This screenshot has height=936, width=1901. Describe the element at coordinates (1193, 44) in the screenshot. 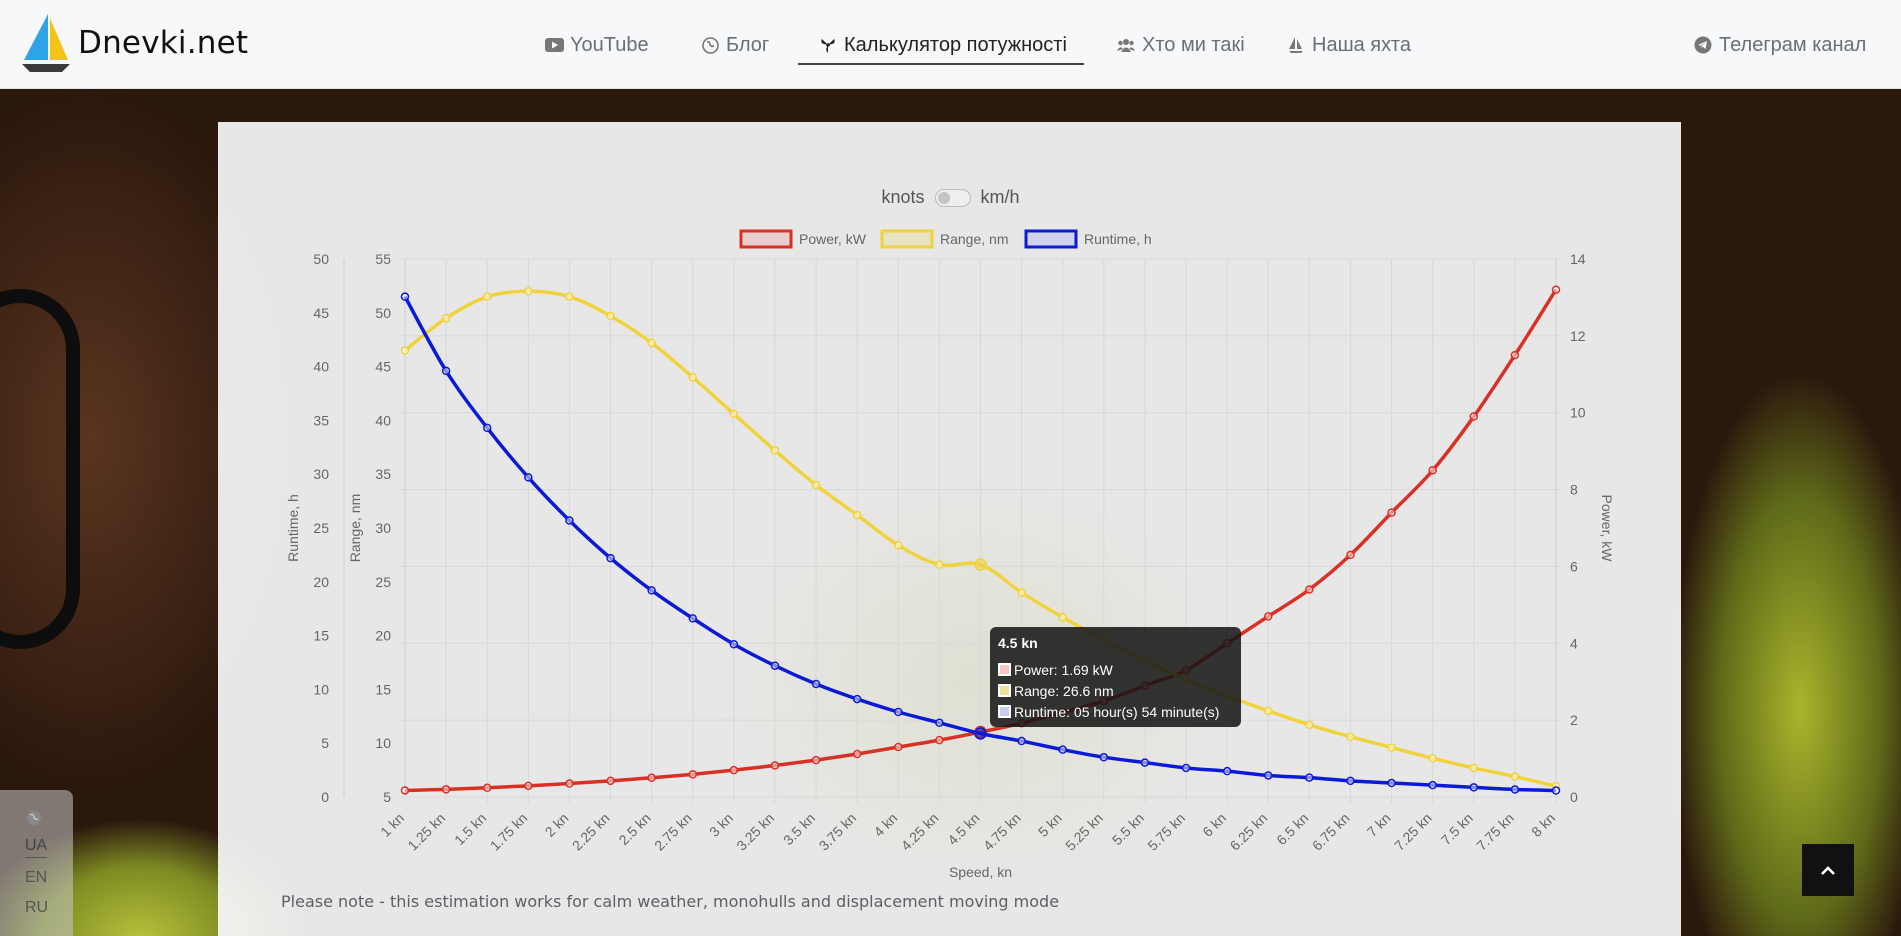

I see `nav-about-us-label: Хто ми такі` at that location.